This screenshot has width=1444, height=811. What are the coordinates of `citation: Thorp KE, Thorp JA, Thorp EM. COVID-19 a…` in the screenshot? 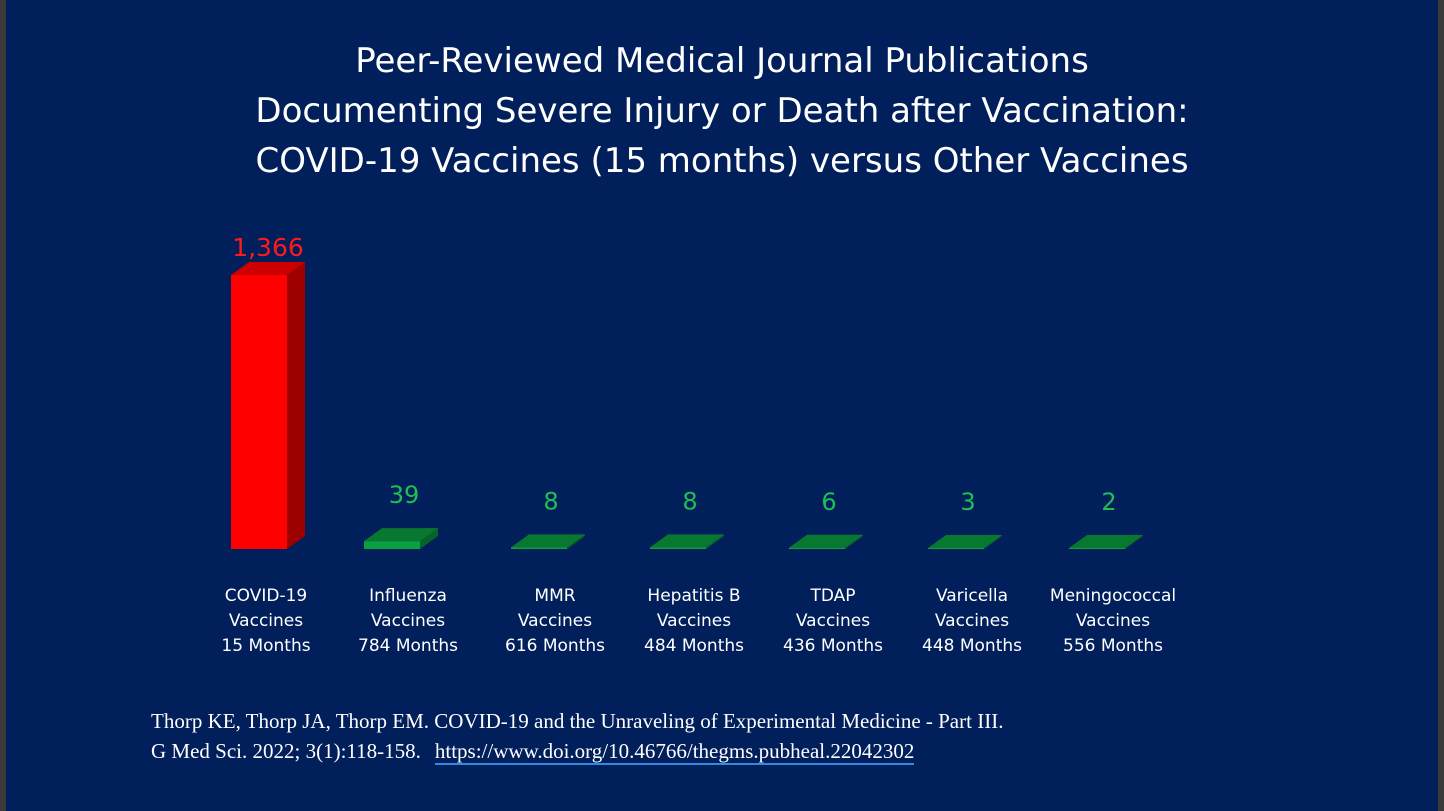 It's located at (577, 736).